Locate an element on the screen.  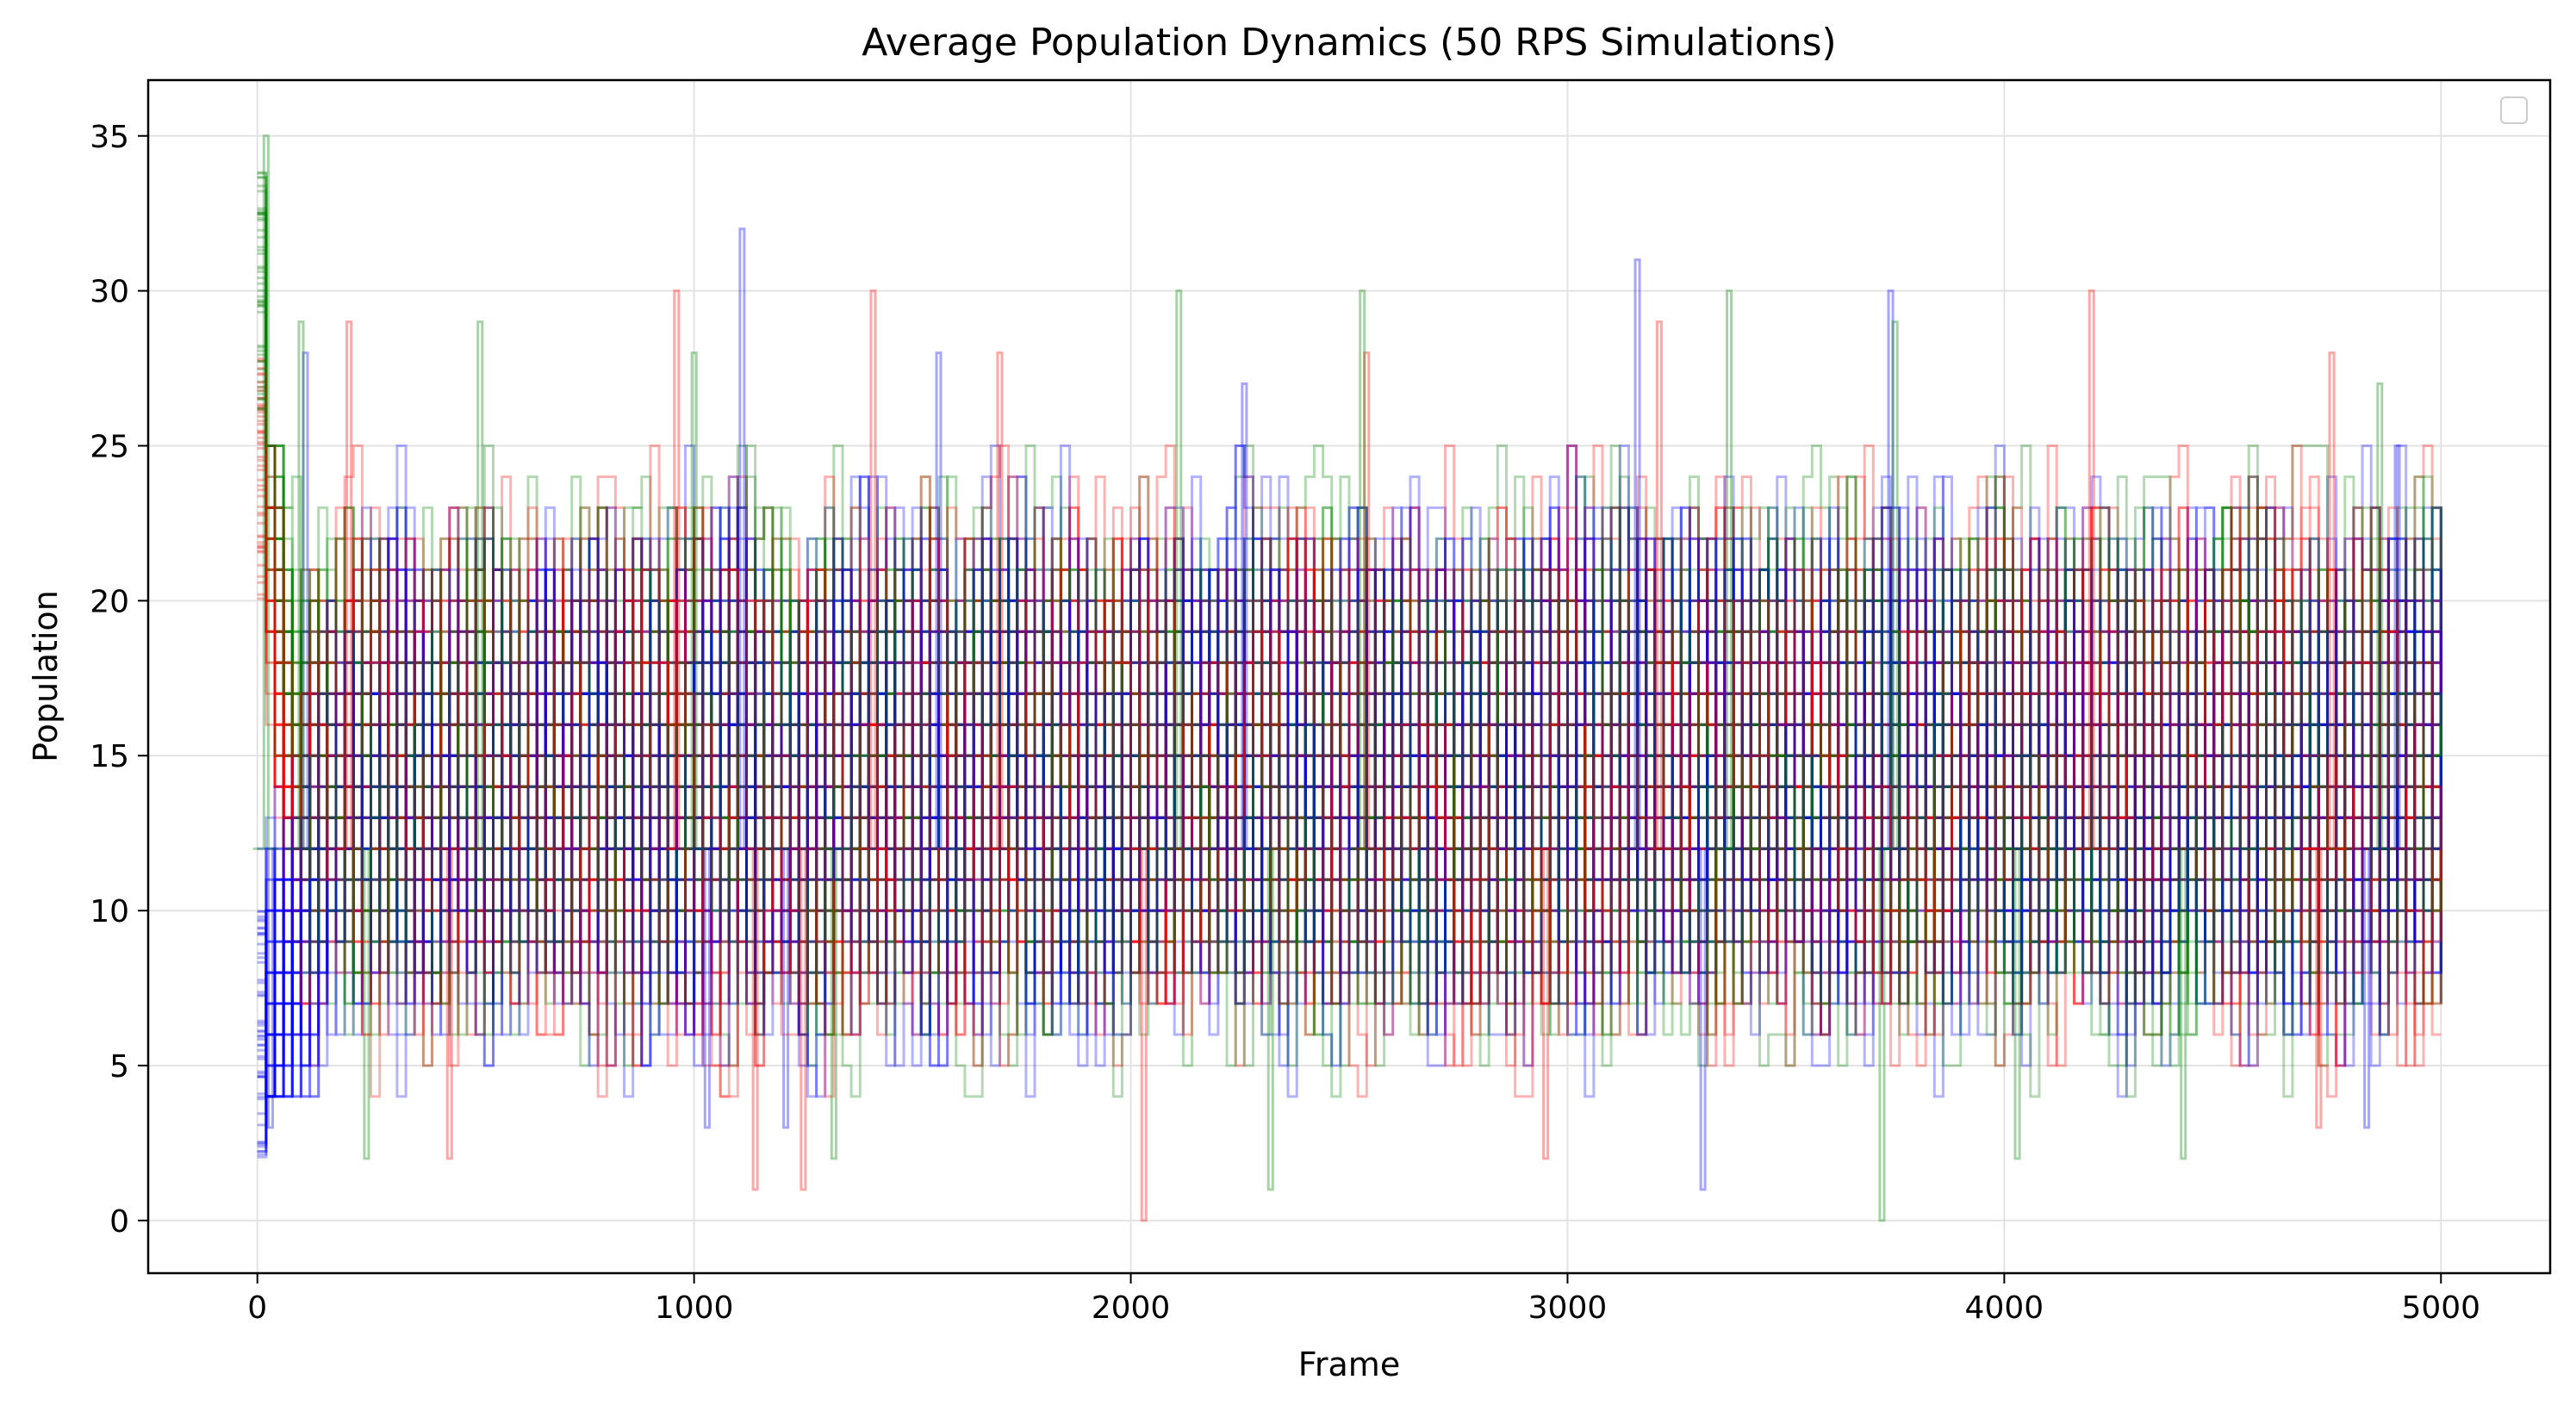
x-tick-label: 5000 is located at coordinates (2441, 1308).